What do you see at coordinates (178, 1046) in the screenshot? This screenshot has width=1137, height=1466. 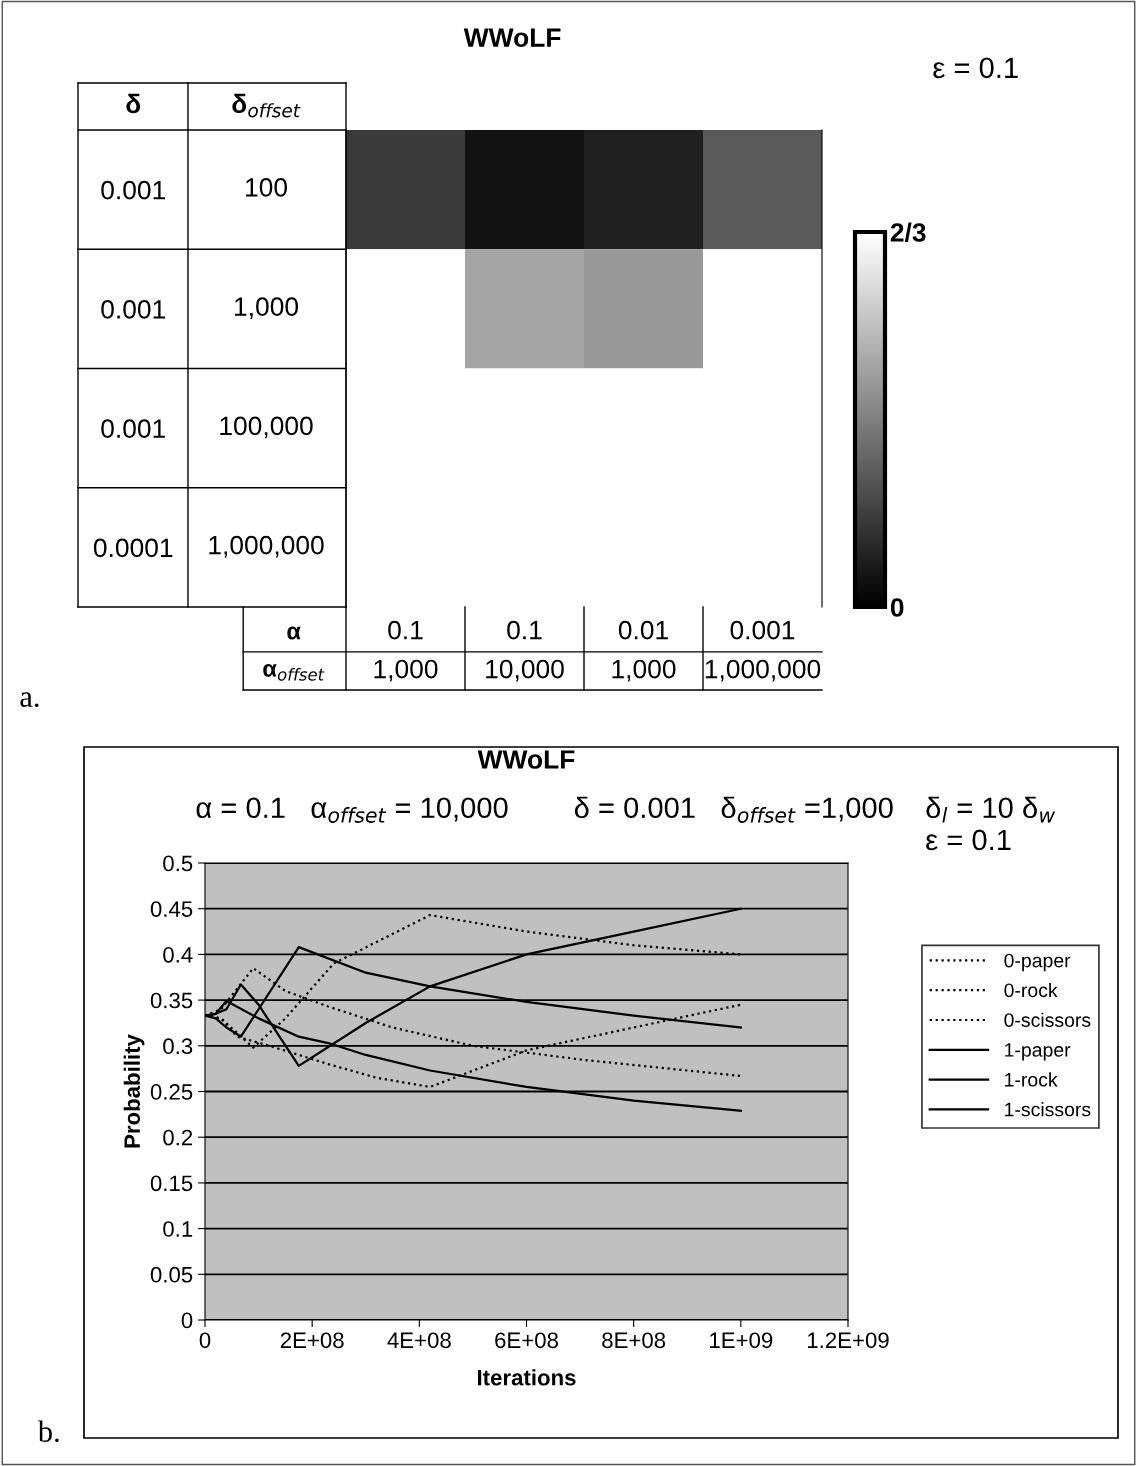 I see `y-tick-label: 0.3` at bounding box center [178, 1046].